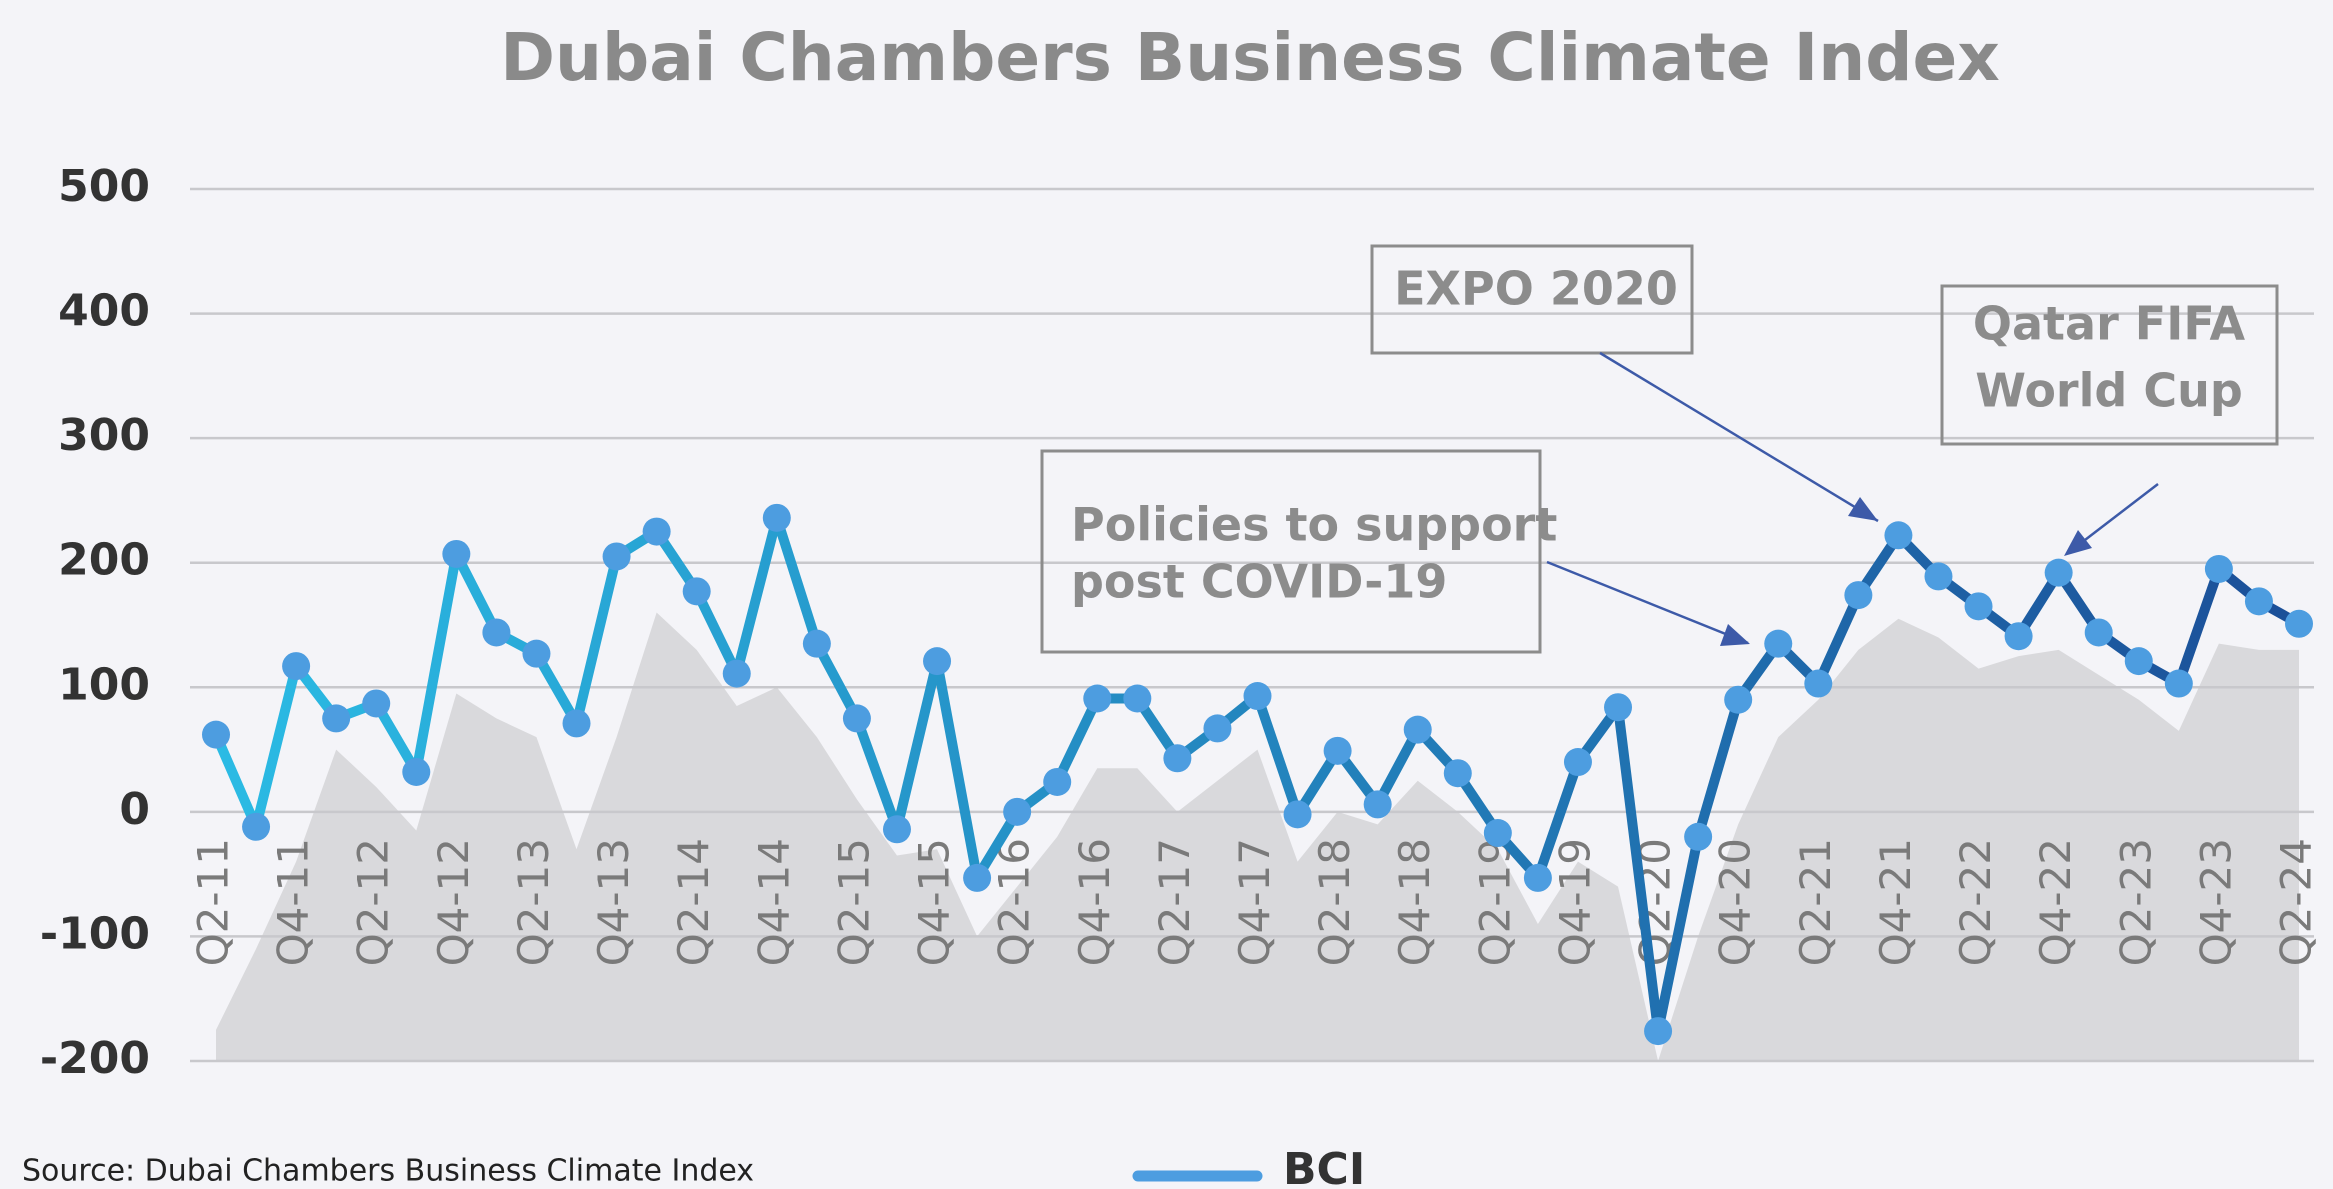 Image resolution: width=2333 pixels, height=1189 pixels. Describe the element at coordinates (1494, 902) in the screenshot. I see `x-tick-label: Q2-19` at that location.